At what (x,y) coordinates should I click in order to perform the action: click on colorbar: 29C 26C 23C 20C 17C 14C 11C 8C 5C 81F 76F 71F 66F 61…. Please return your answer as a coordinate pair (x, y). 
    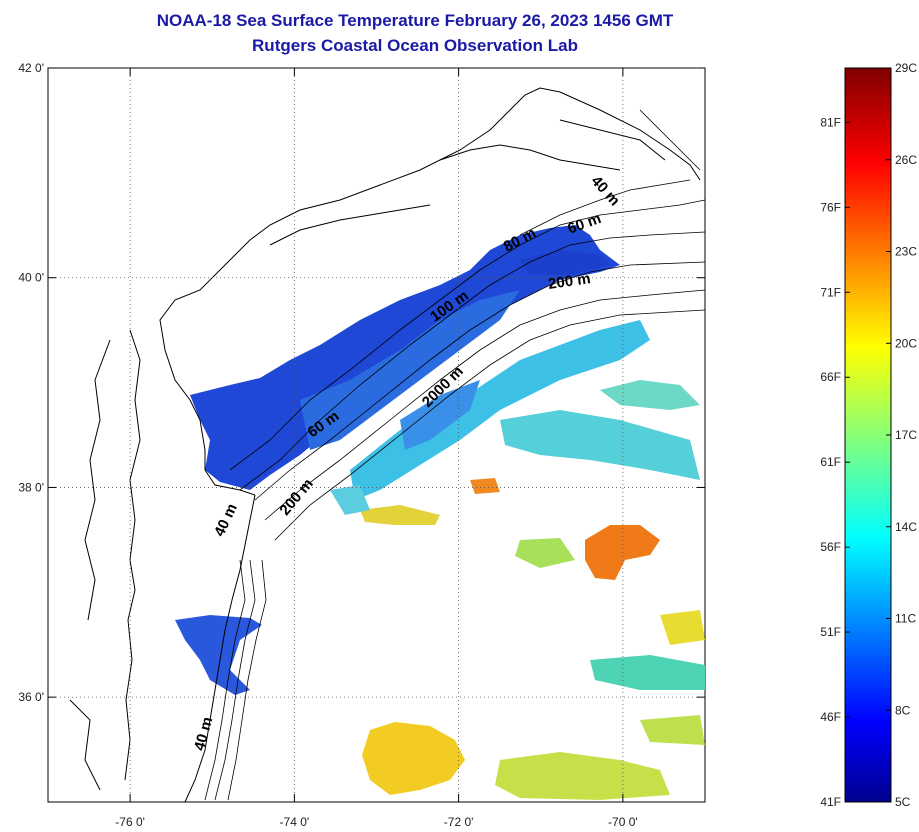
    Looking at the image, I should click on (868, 435).